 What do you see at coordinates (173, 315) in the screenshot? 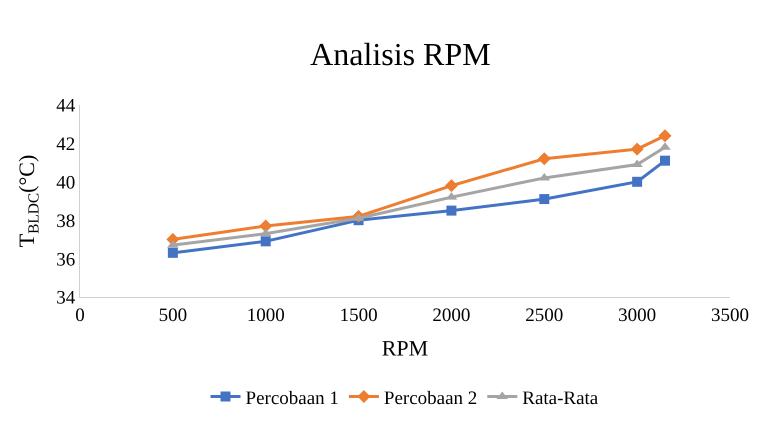
I see `x-tick-label: 500` at bounding box center [173, 315].